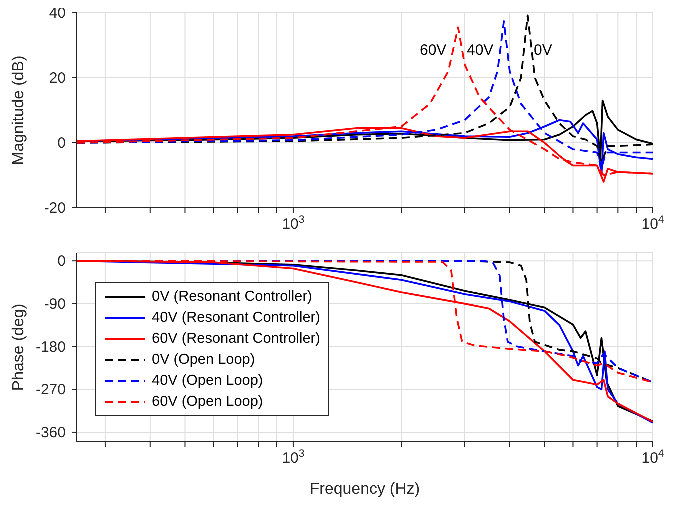 The height and width of the screenshot is (505, 692). Describe the element at coordinates (433, 50) in the screenshot. I see `annotation: 60V` at that location.